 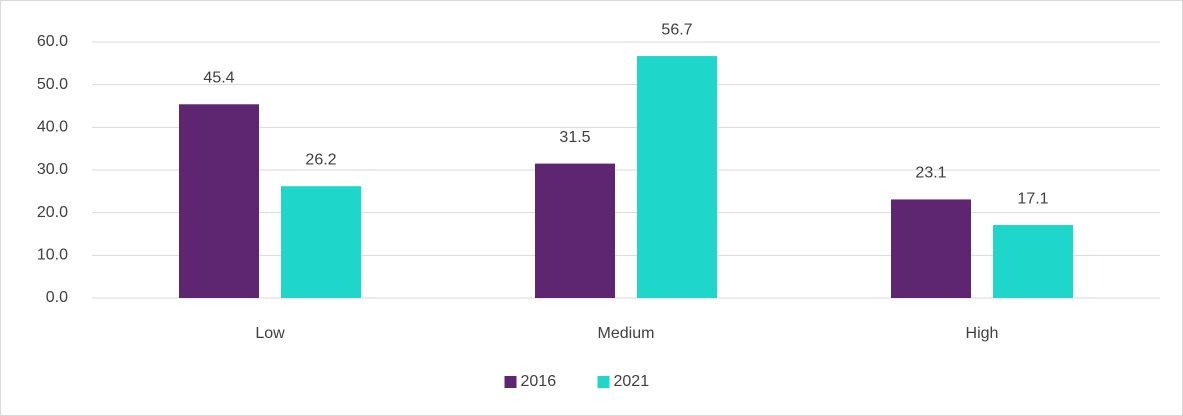 I want to click on data-label: 23.1, so click(x=930, y=173).